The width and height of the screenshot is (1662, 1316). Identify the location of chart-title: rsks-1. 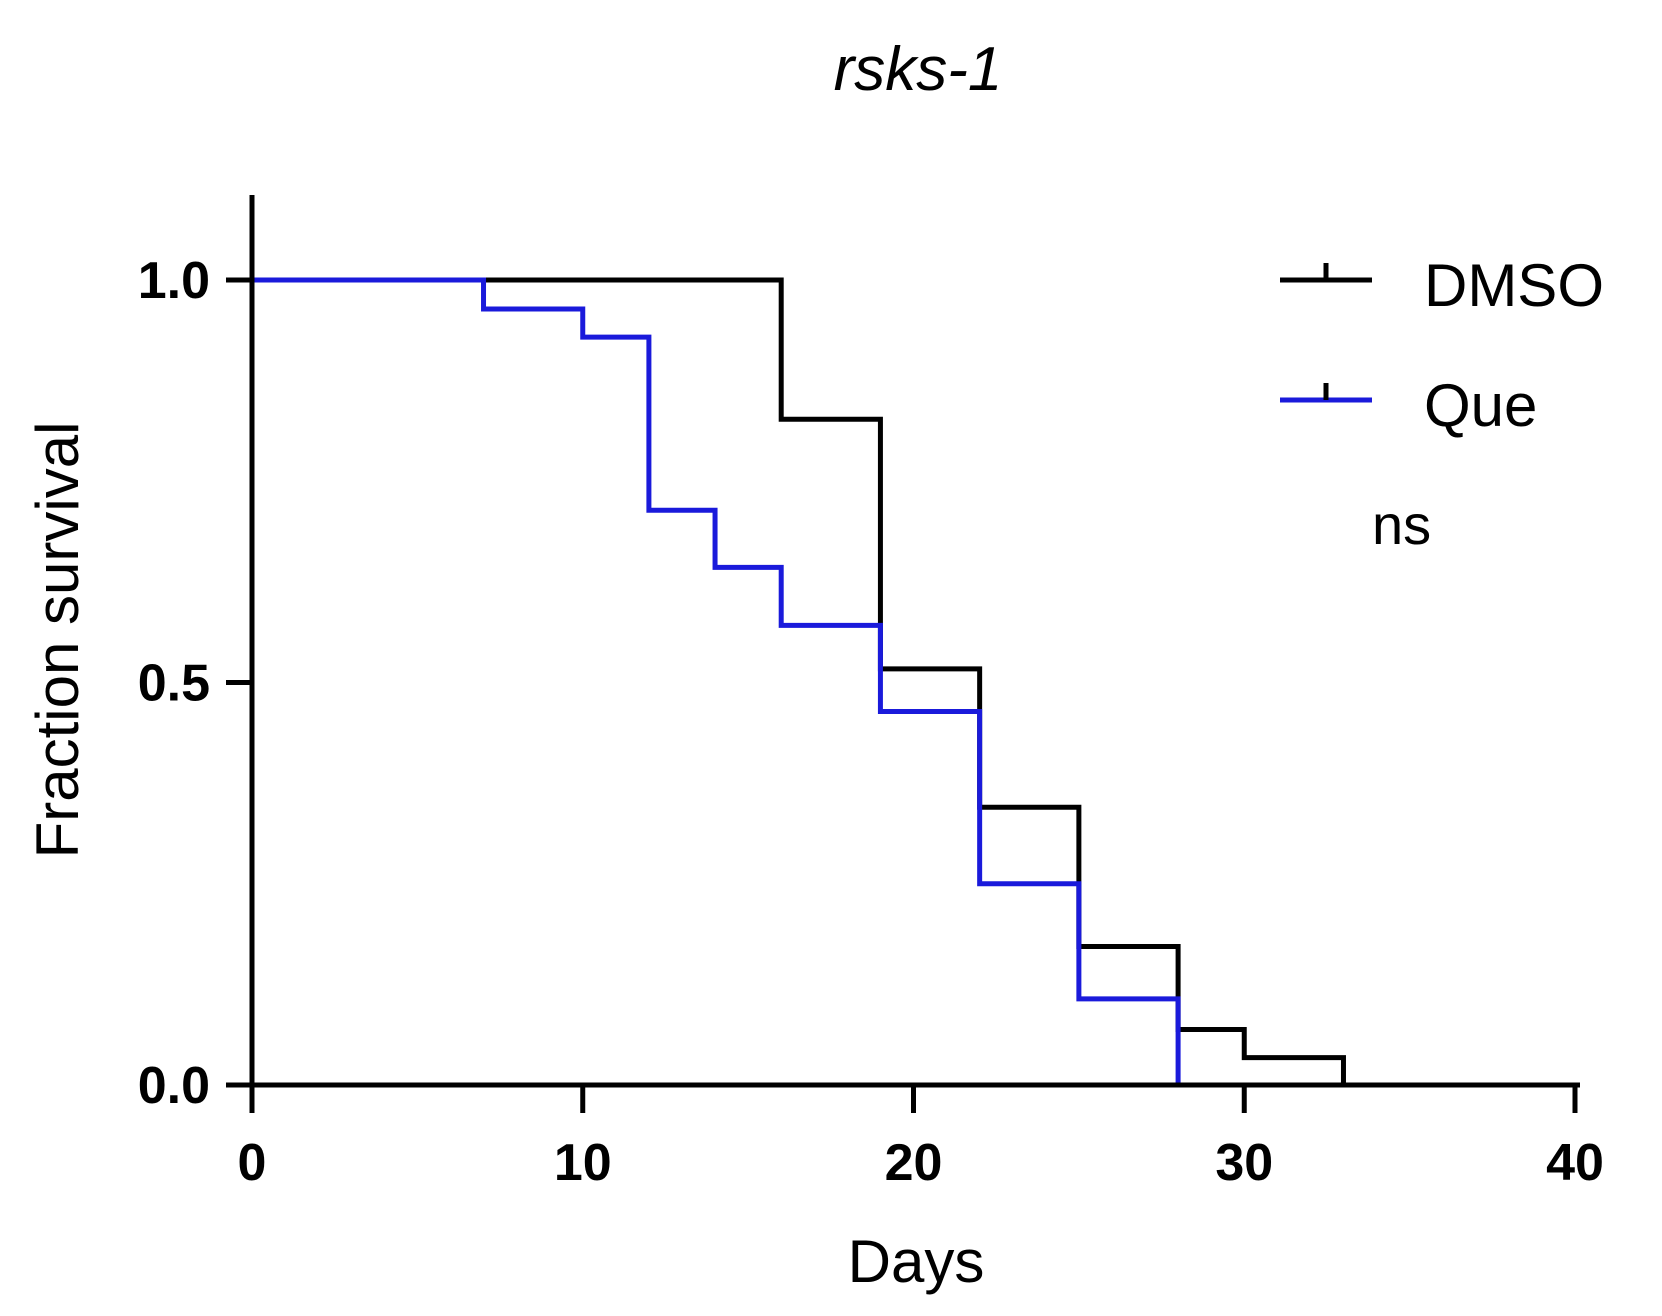
(918, 69).